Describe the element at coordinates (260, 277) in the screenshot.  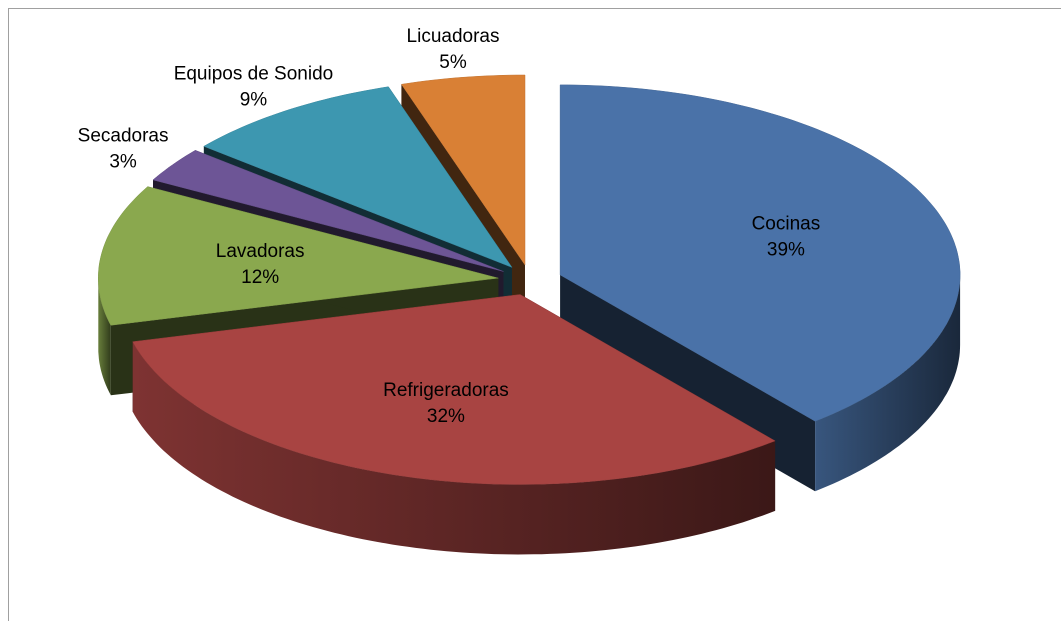
I see `data-label-value: 12%` at that location.